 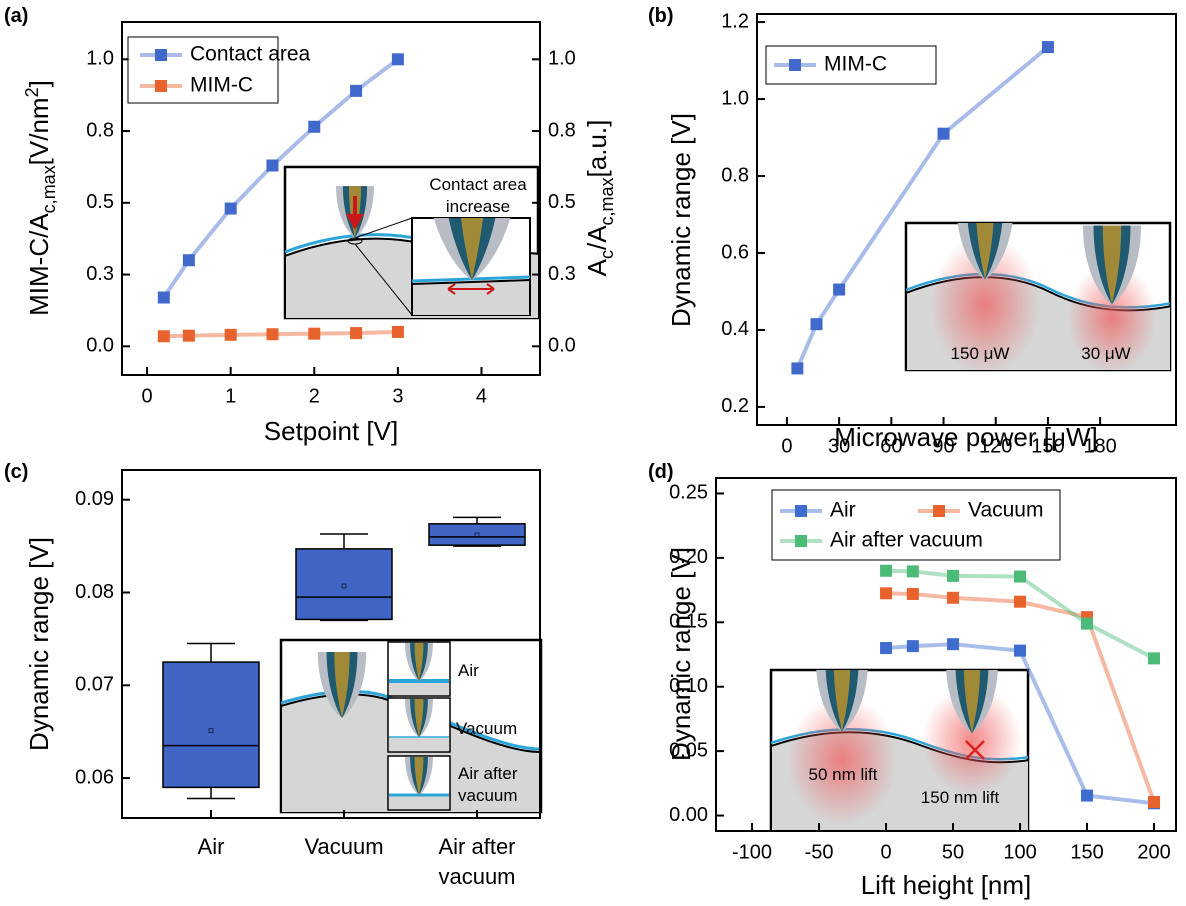 What do you see at coordinates (965, 437) in the screenshot?
I see `x-axis-title: Microwave power [μW]` at bounding box center [965, 437].